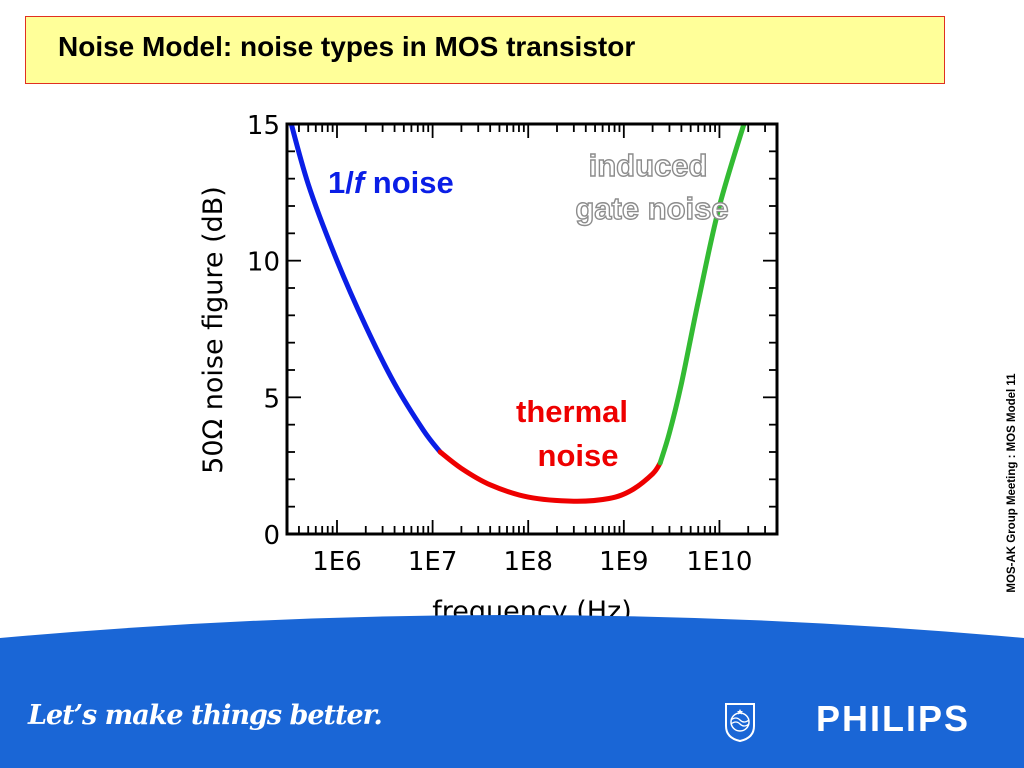  What do you see at coordinates (1012, 483) in the screenshot?
I see `side-note: MOS-AK Group Meeting : MOS Model 11` at bounding box center [1012, 483].